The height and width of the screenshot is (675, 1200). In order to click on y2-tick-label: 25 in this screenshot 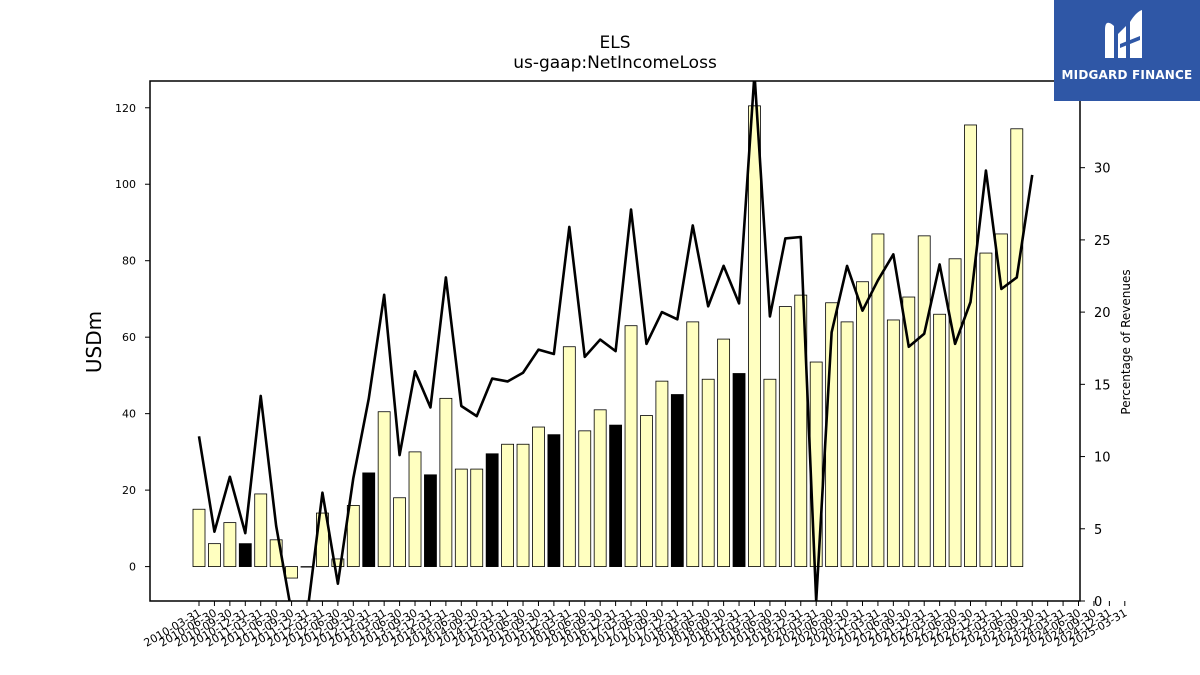, I will do `click(1102, 241)`.